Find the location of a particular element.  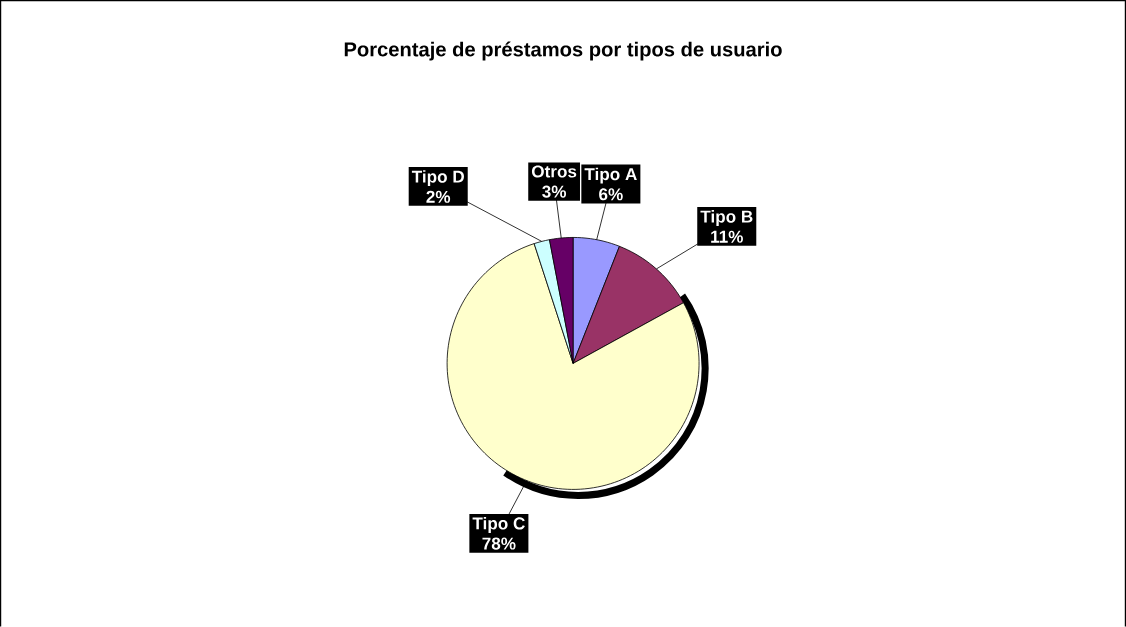

slice-label: Tipo D is located at coordinates (437, 178).